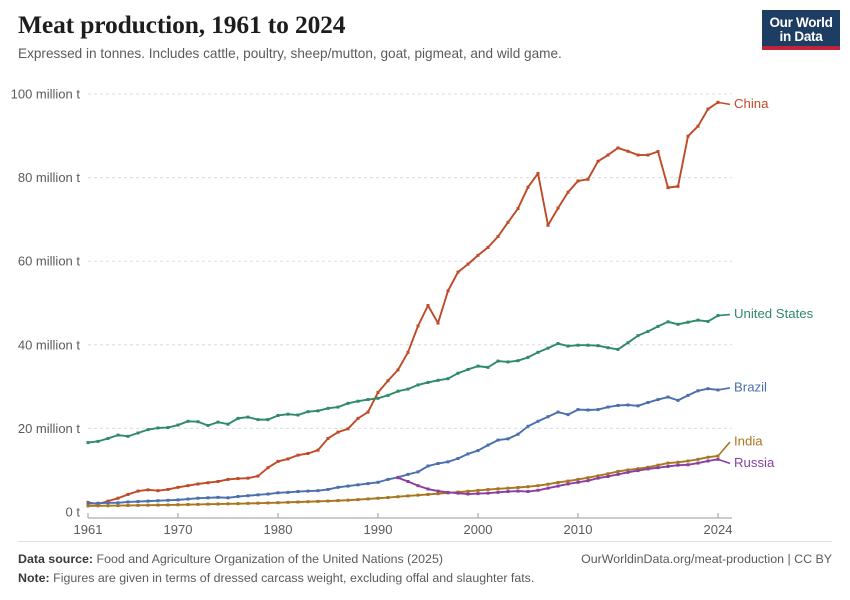  I want to click on x-axis-tick-label: 2000, so click(478, 529).